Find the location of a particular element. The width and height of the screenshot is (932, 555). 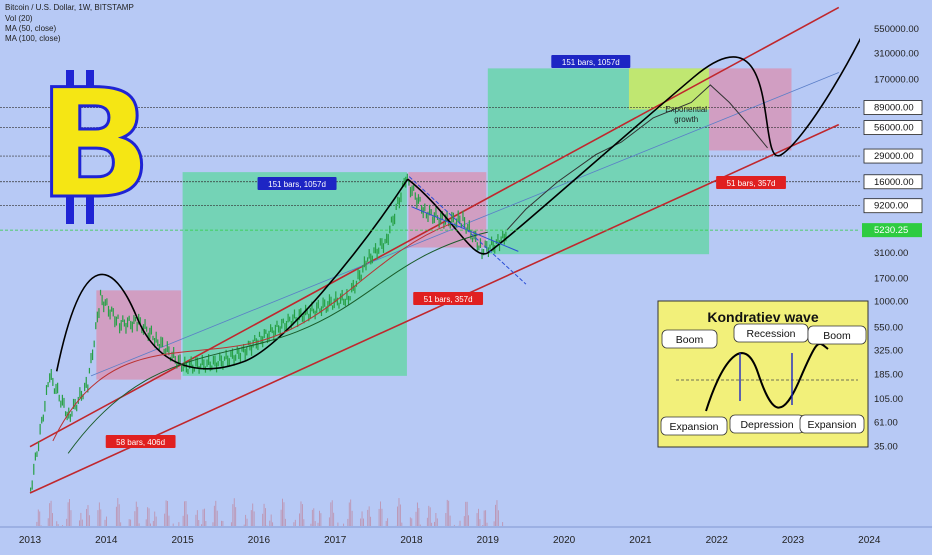

y-tick-label: 1700.00 is located at coordinates (891, 279).